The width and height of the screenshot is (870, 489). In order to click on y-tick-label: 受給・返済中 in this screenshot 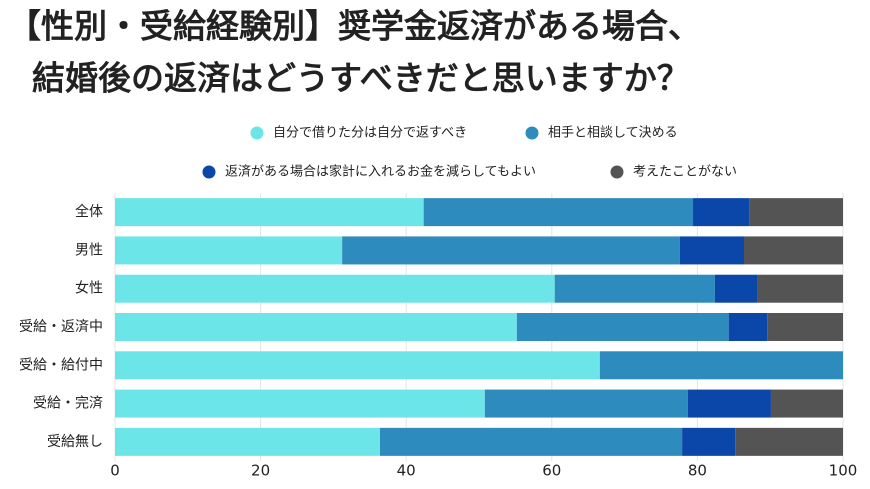, I will do `click(61, 327)`.